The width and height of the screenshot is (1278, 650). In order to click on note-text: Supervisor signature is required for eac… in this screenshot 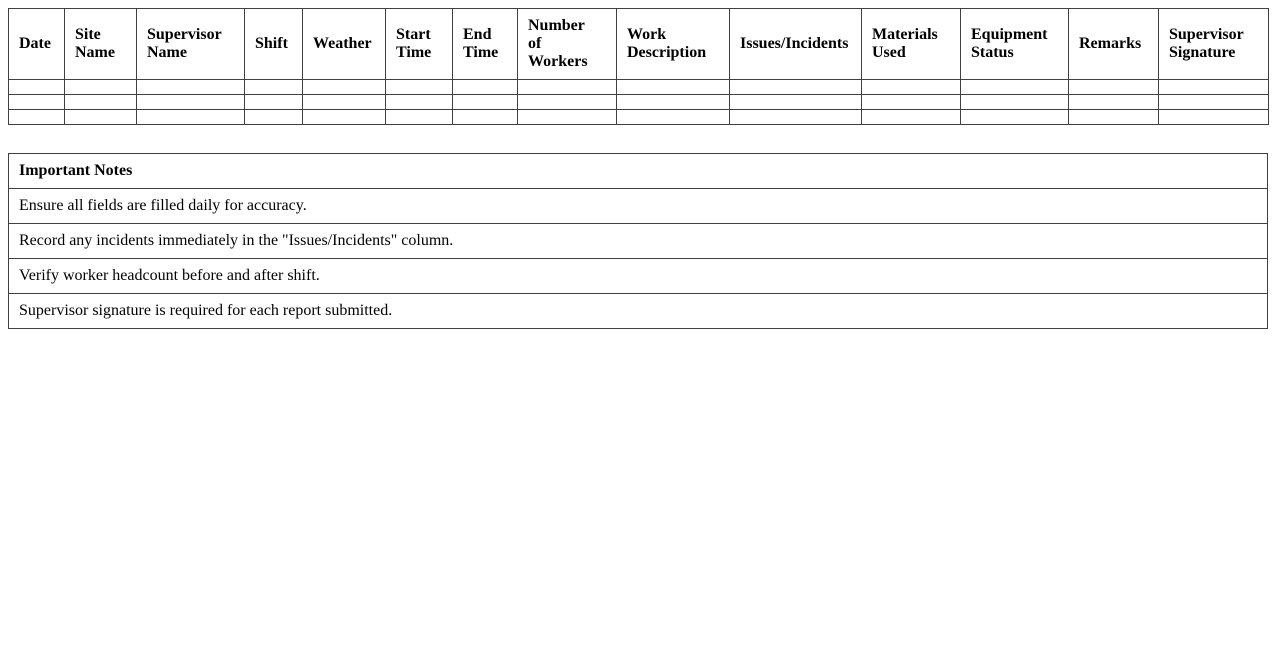, I will do `click(638, 311)`.